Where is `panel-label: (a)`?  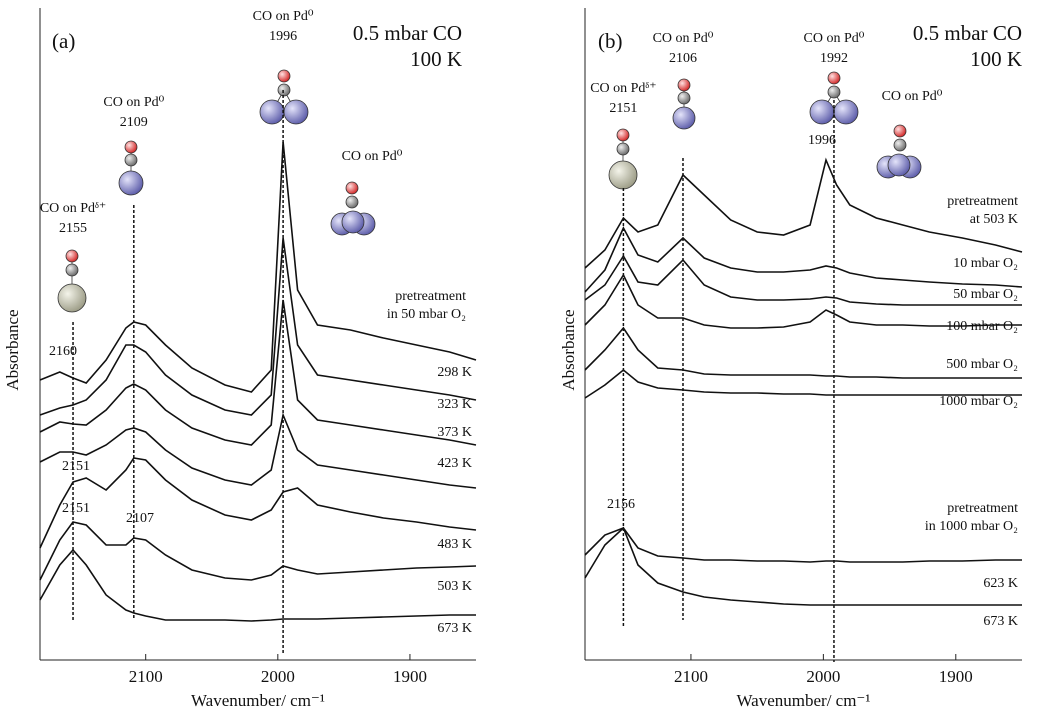 panel-label: (a) is located at coordinates (63, 41).